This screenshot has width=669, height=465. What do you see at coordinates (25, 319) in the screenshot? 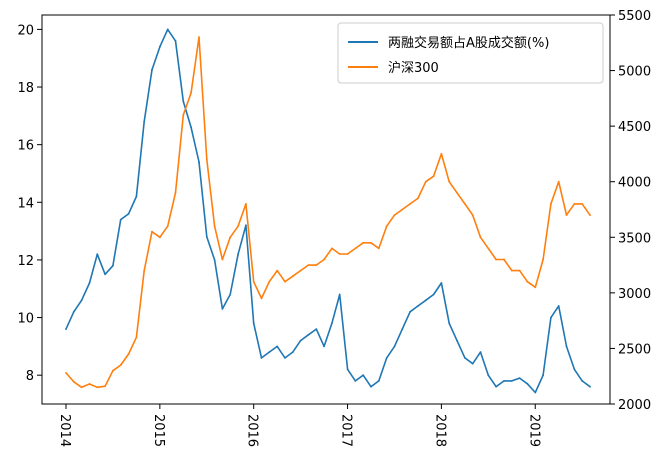
I see `left-tick-label: 10` at bounding box center [25, 319].